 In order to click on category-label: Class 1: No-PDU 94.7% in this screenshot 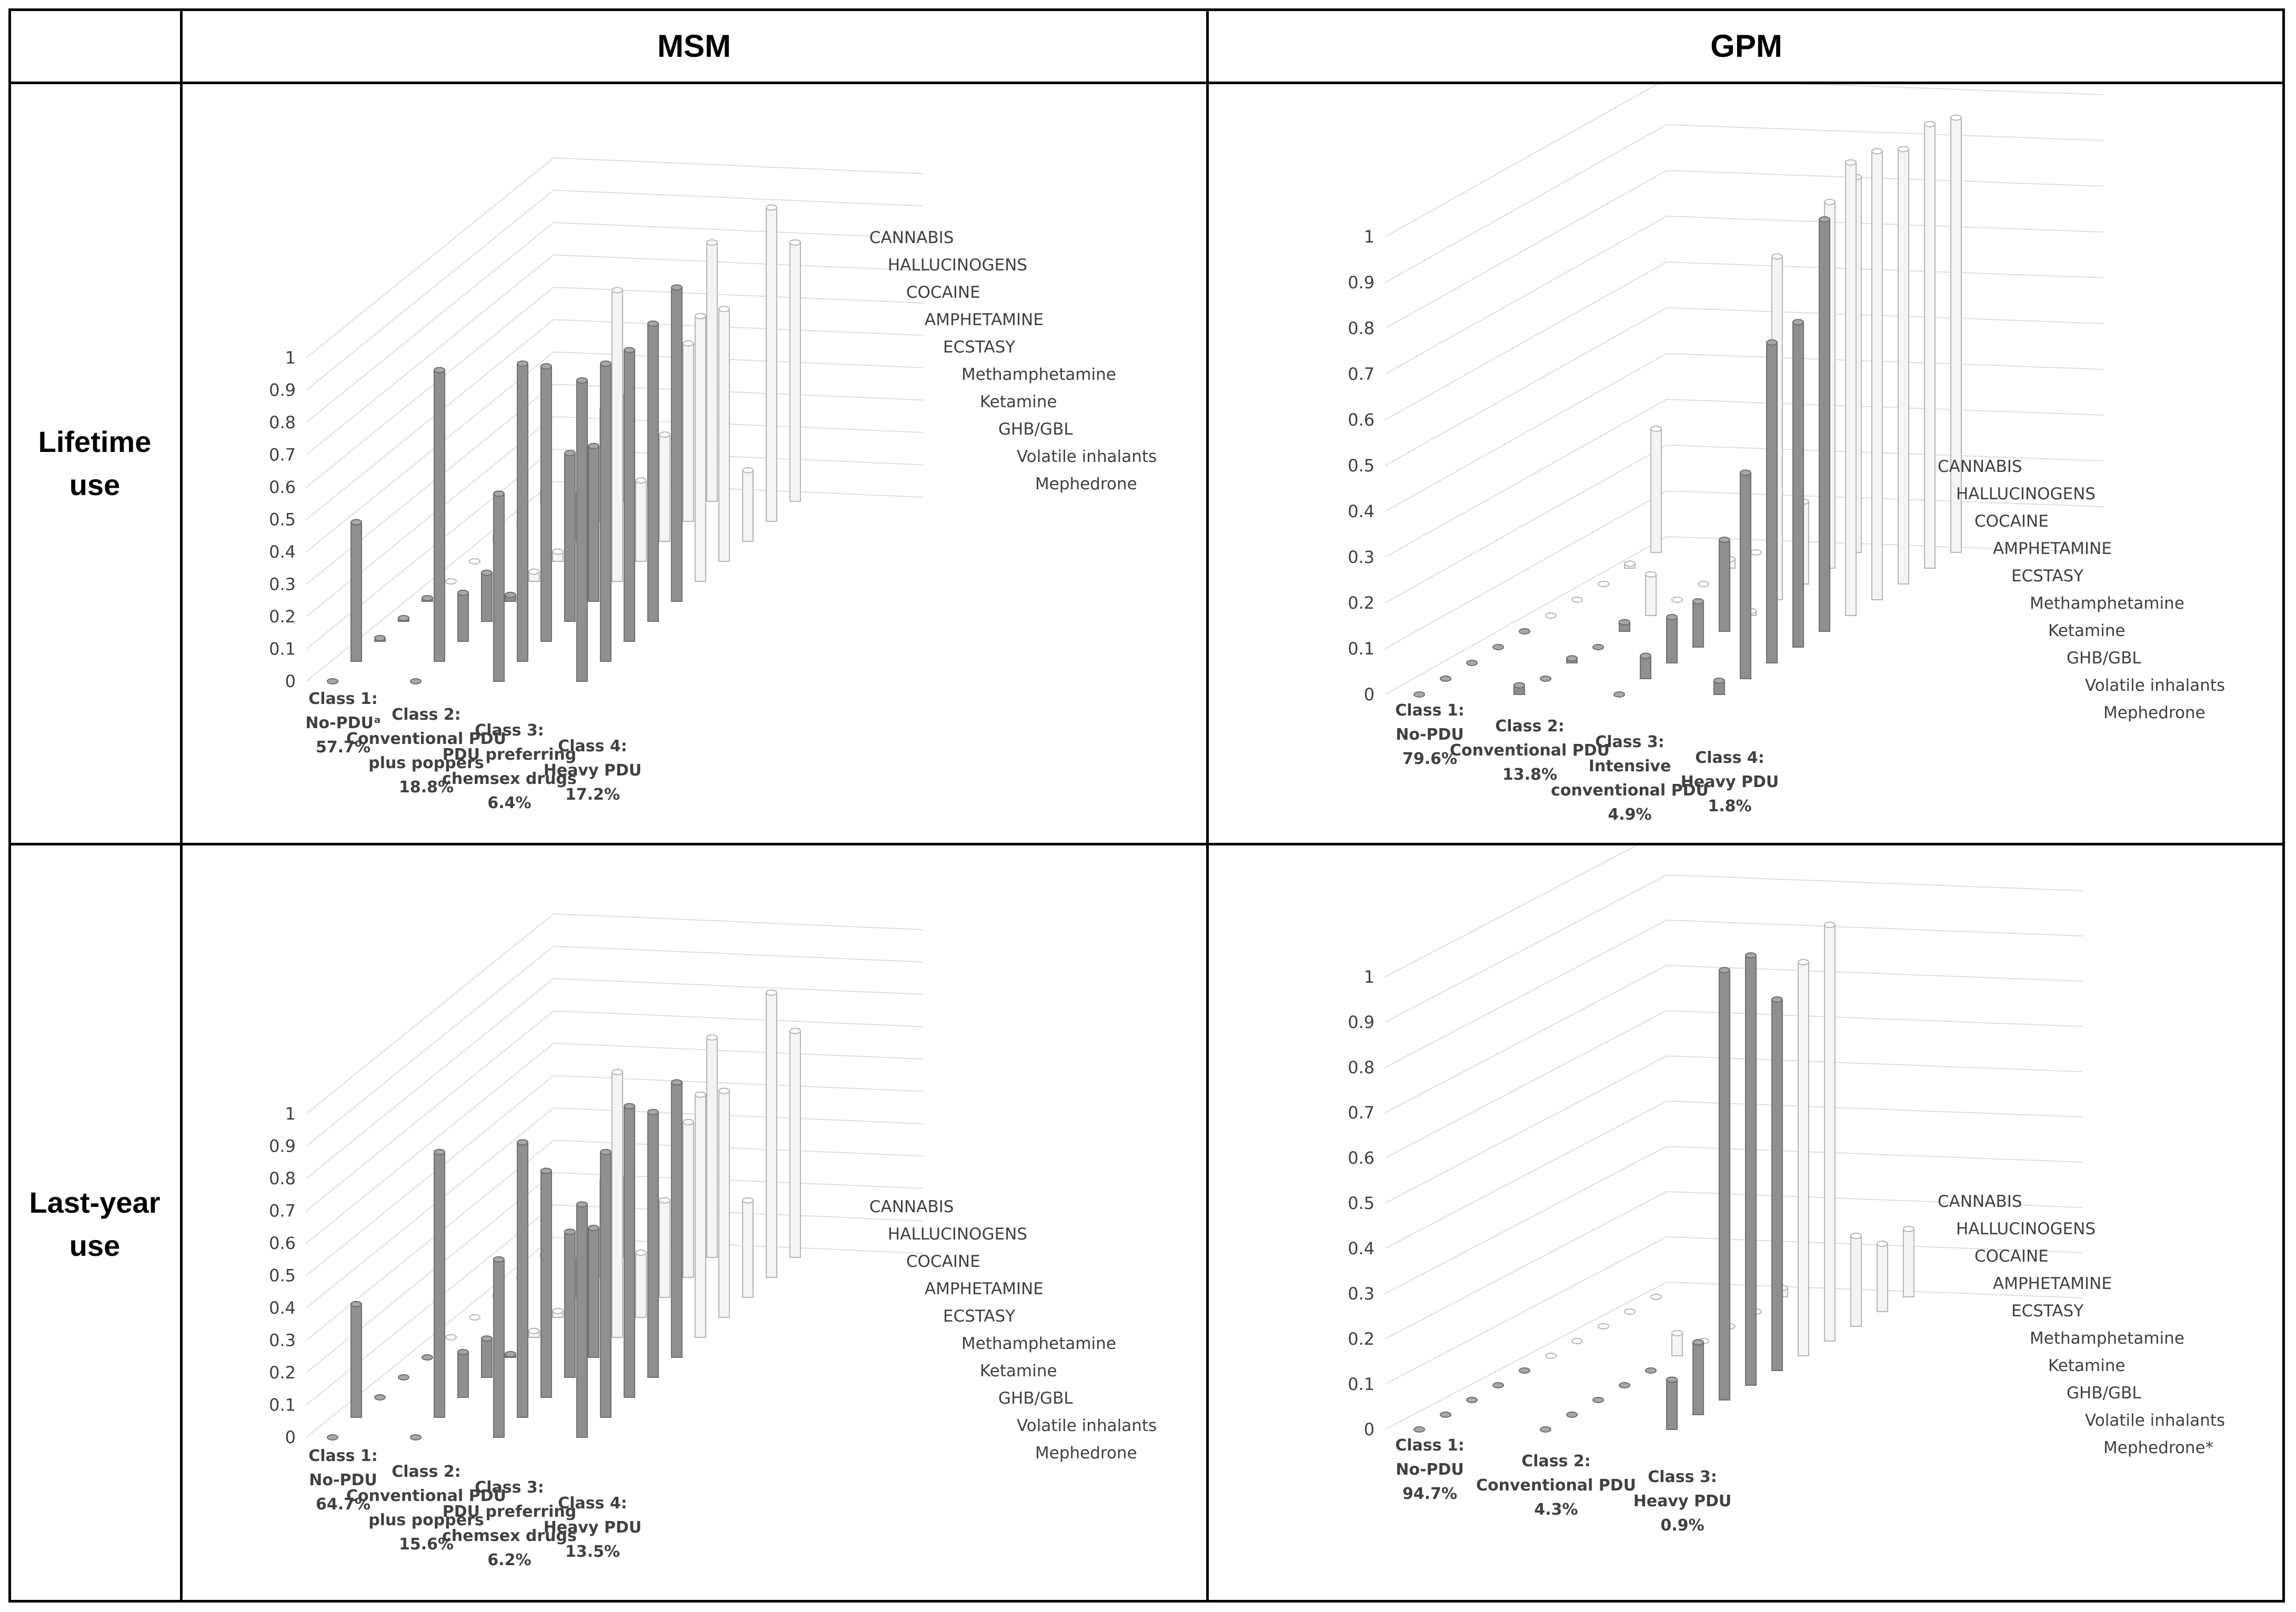, I will do `click(1430, 1469)`.